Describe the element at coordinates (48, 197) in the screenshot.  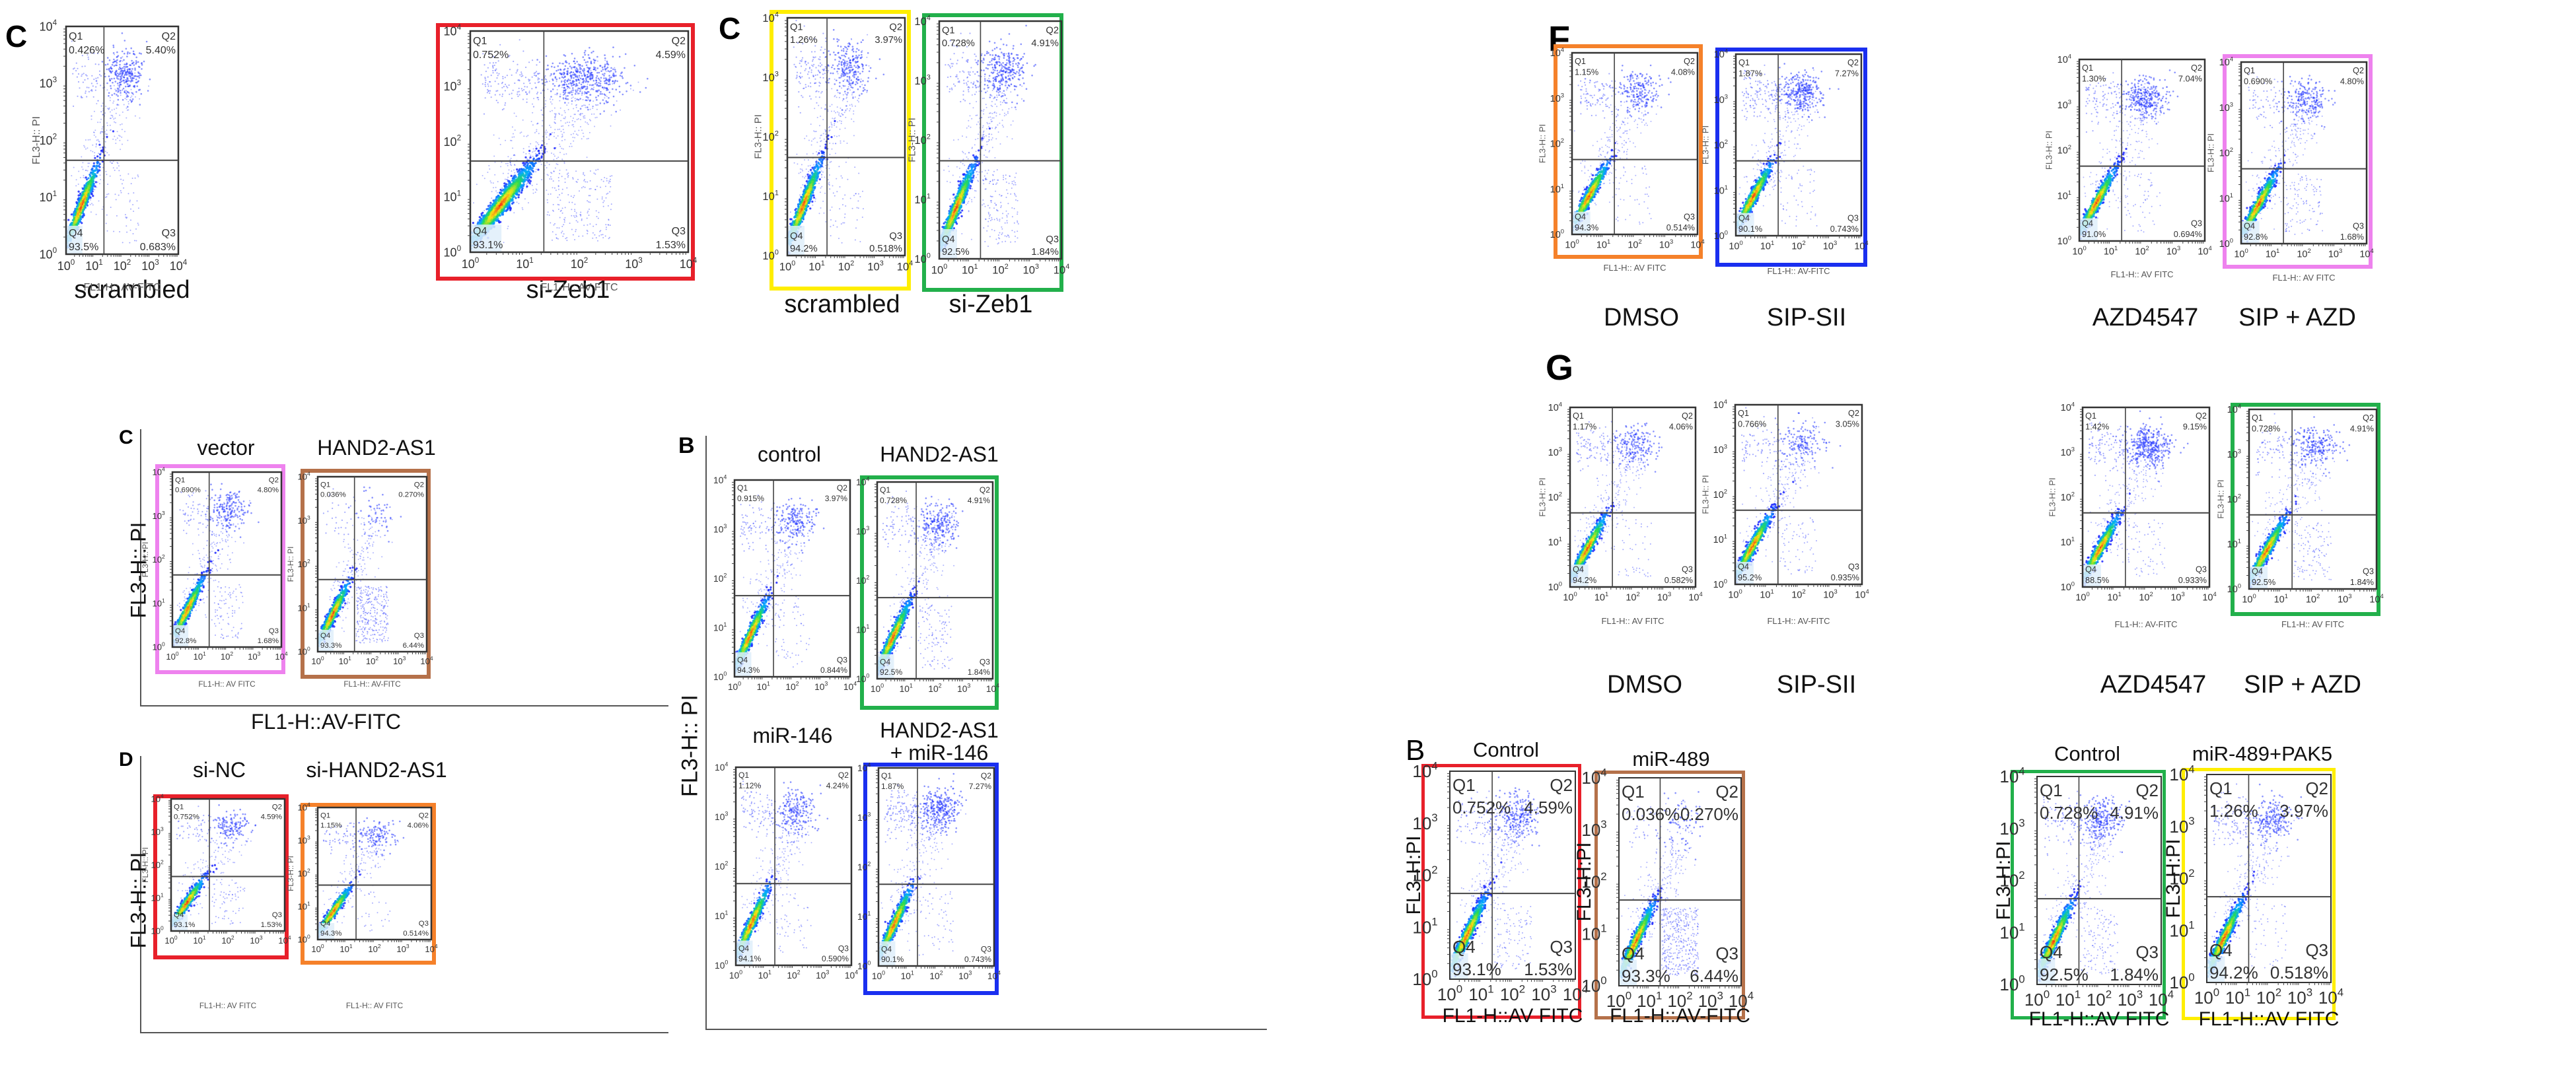
I see `y-tick-label: 101` at that location.